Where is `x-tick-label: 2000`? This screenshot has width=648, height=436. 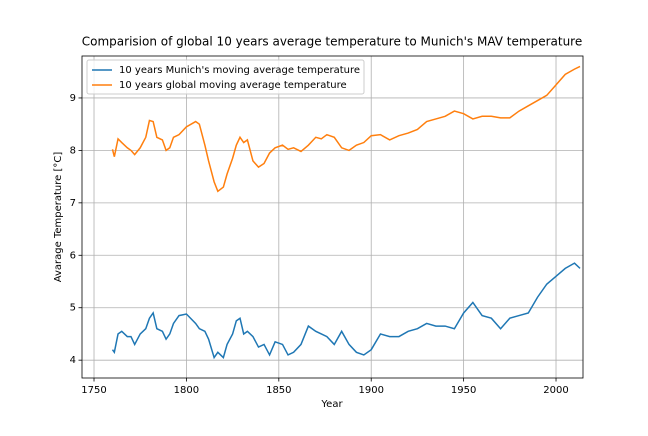 x-tick-label: 2000 is located at coordinates (555, 390).